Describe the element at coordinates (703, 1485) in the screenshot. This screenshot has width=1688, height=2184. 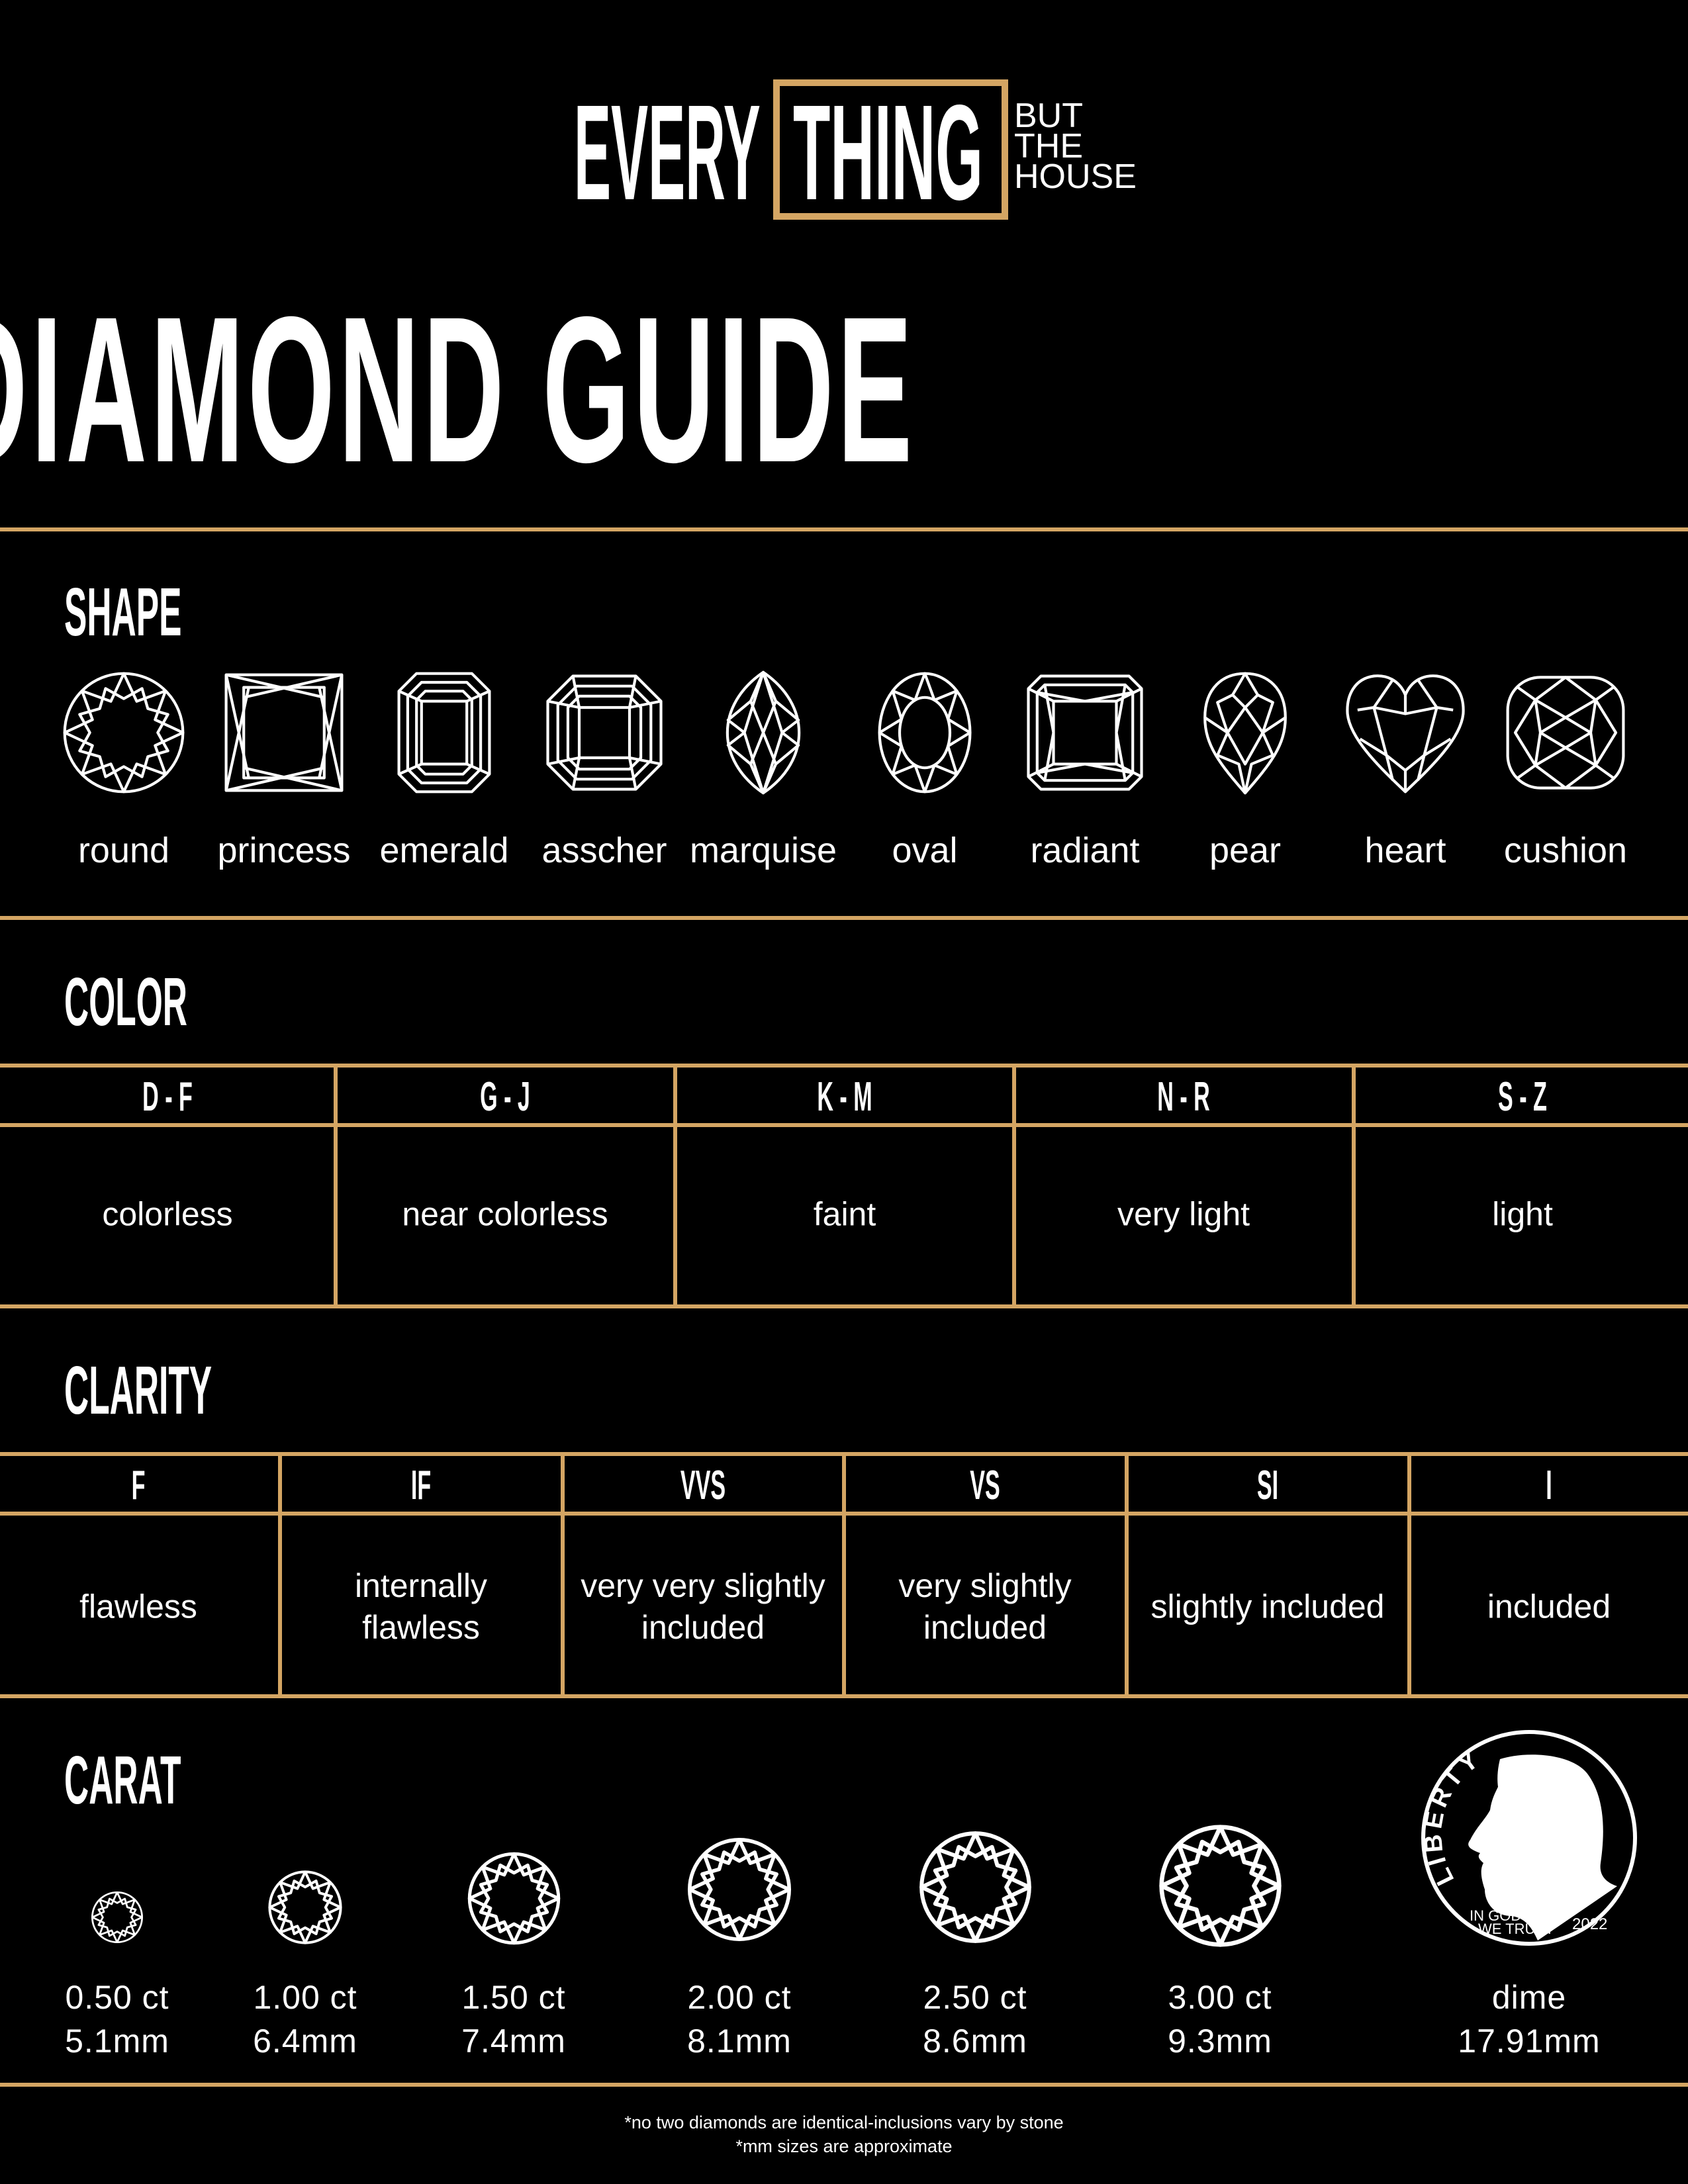
I see `clarity-grade: VVS` at that location.